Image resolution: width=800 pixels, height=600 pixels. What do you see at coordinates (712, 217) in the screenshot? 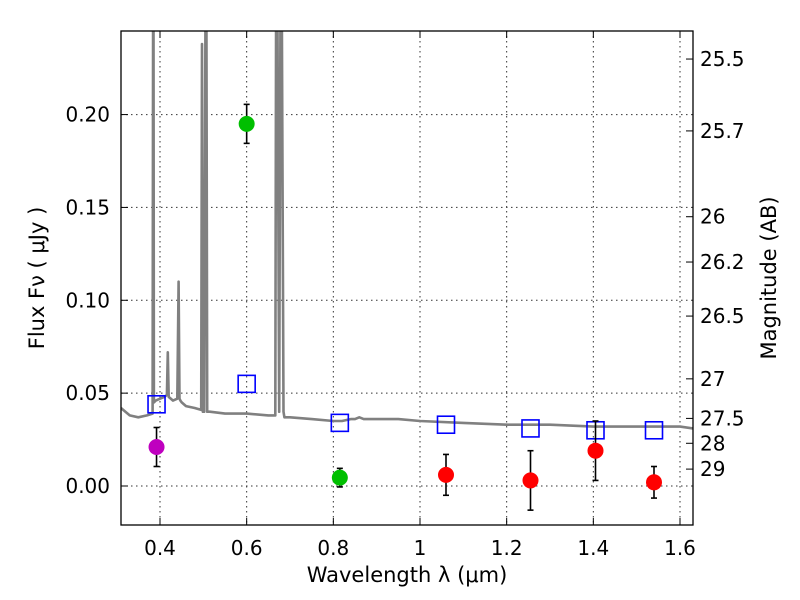
I see `right-axis-tick-label: 26` at bounding box center [712, 217].